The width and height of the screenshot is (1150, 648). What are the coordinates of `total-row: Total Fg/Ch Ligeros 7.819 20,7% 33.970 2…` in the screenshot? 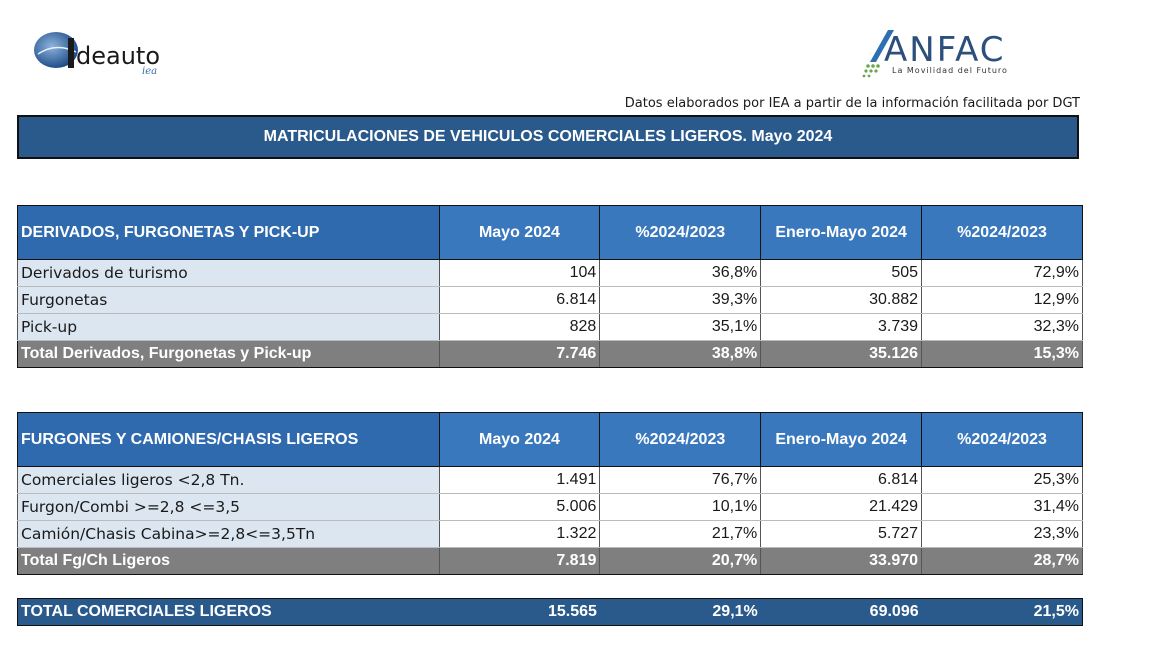 It's located at (550, 561).